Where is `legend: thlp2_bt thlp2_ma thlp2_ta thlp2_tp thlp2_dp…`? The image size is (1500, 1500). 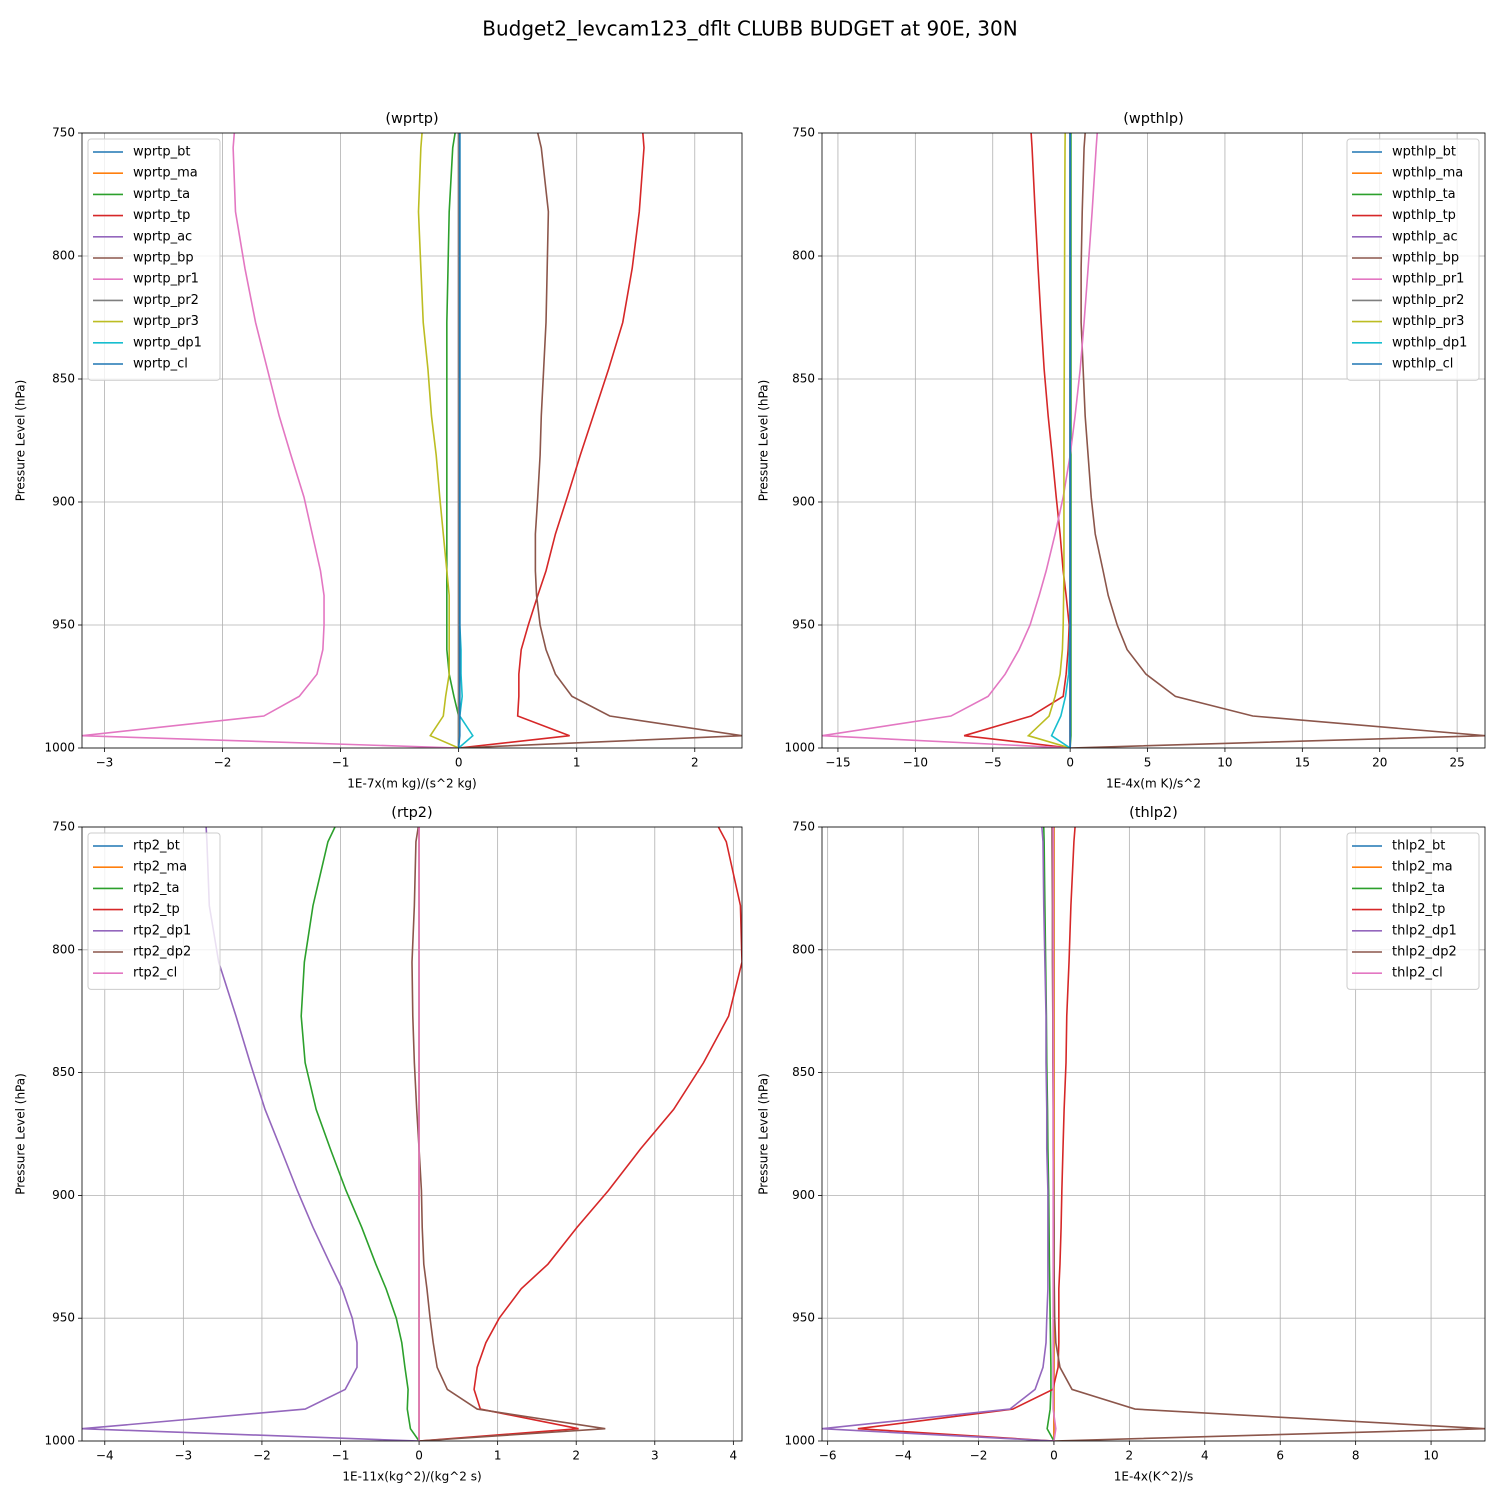 legend: thlp2_bt thlp2_ma thlp2_ta thlp2_tp thlp2_dp… is located at coordinates (1413, 911).